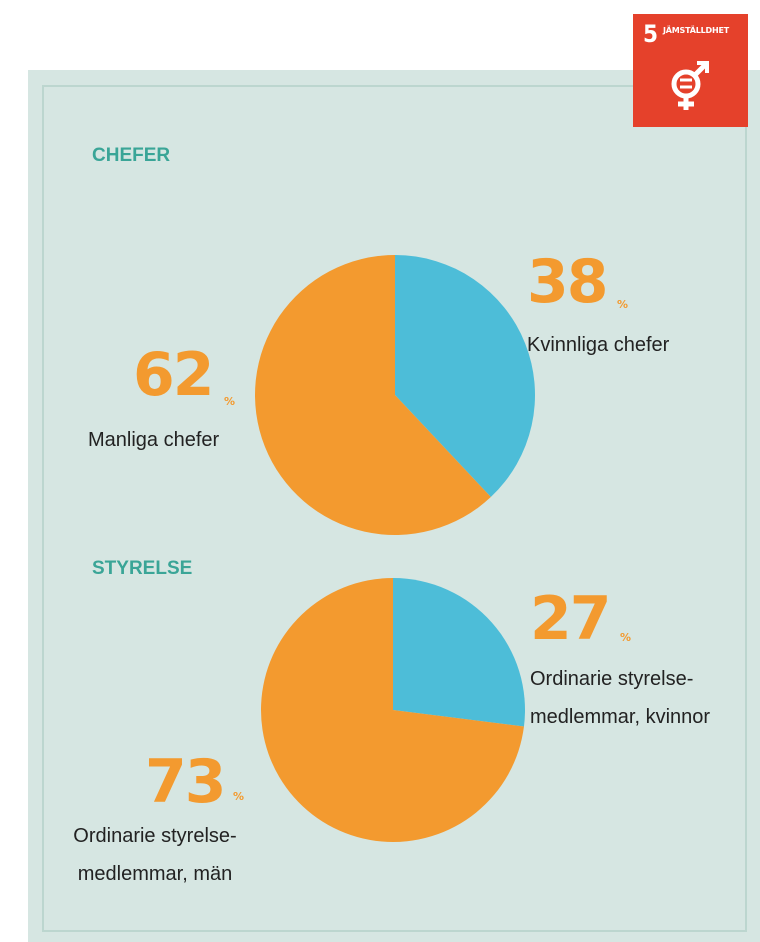 This screenshot has width=760, height=942. I want to click on slice-label: Manliga chefer, so click(154, 440).